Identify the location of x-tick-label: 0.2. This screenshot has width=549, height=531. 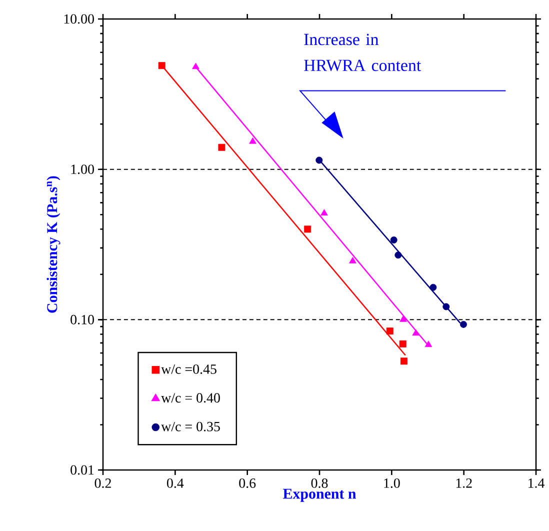
(102, 483).